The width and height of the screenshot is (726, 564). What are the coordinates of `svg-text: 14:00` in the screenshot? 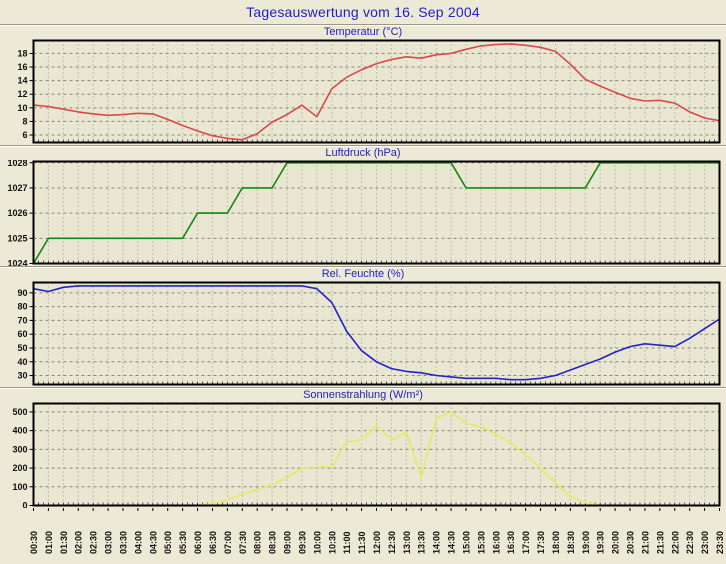 It's located at (437, 542).